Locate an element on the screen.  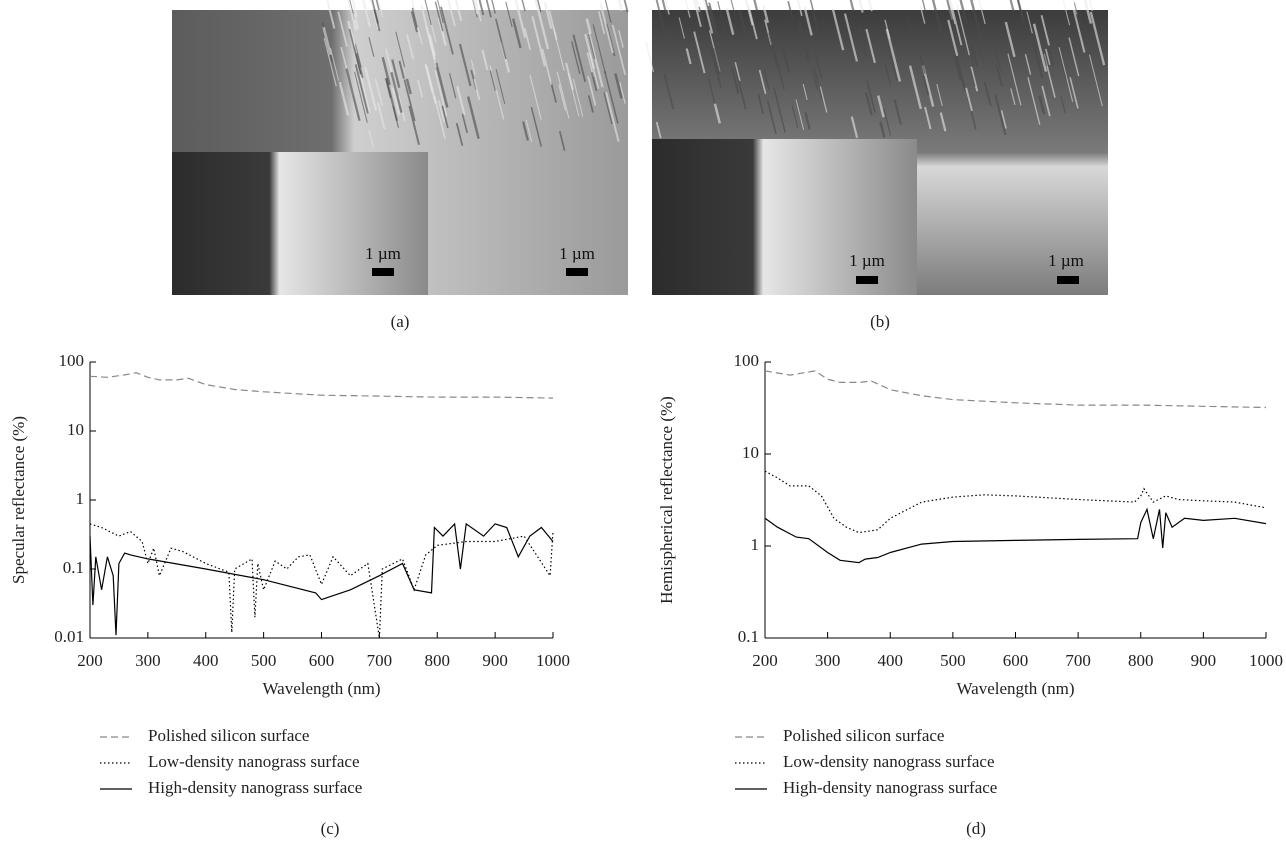
x-tick-label: 600 is located at coordinates (1016, 660).